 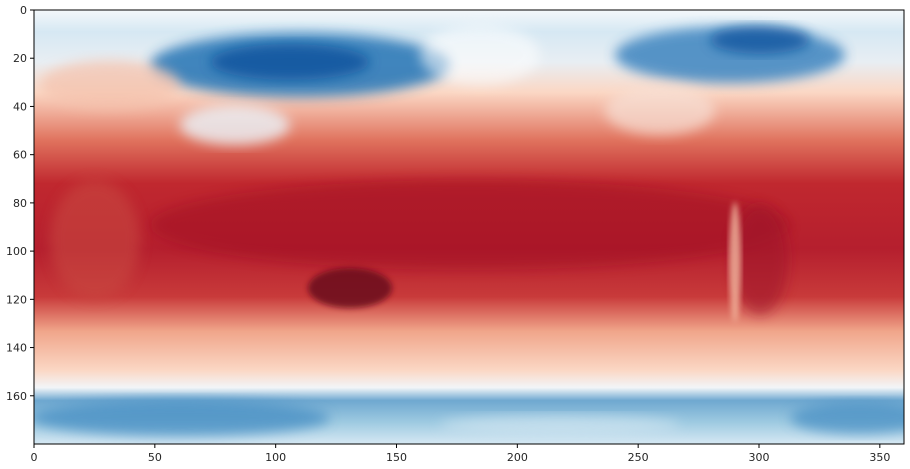 I want to click on pacific-warm-band, so click(x=470, y=225).